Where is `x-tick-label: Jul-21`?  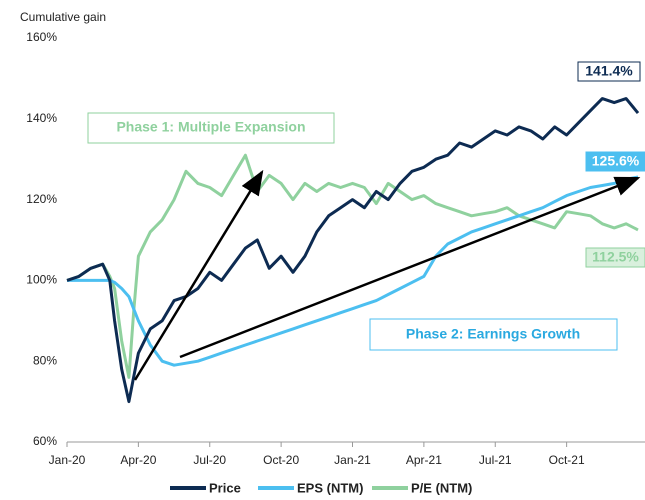 x-tick-label: Jul-21 is located at coordinates (495, 460).